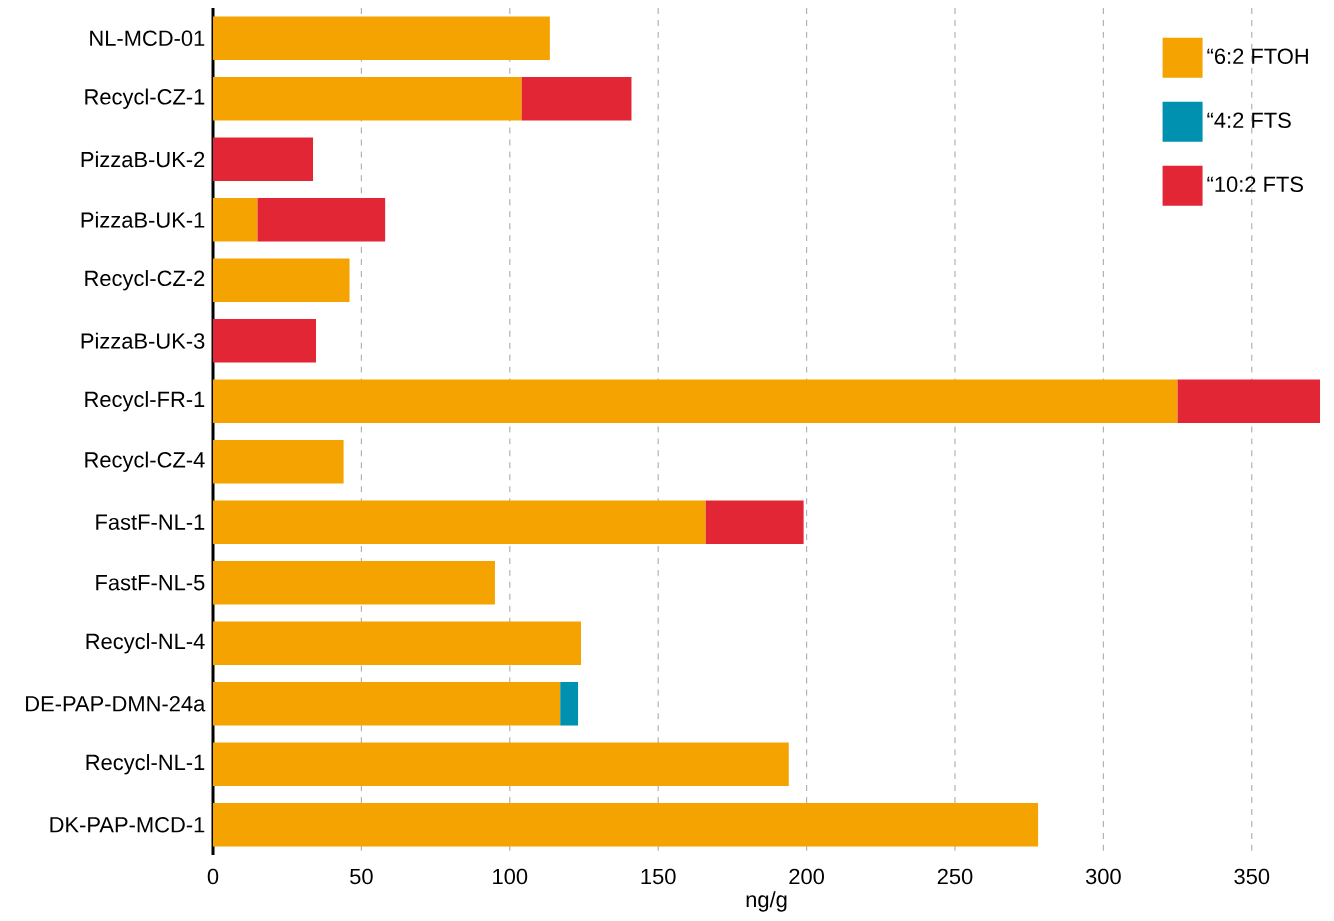 This screenshot has width=1334, height=921. What do you see at coordinates (145, 461) in the screenshot?
I see `y-tick-label: Recycl-CZ-4` at bounding box center [145, 461].